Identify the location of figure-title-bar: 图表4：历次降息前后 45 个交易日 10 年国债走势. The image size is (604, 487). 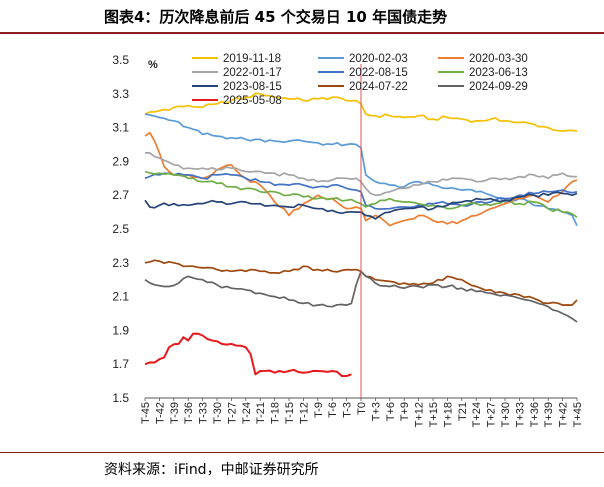
(302, 17).